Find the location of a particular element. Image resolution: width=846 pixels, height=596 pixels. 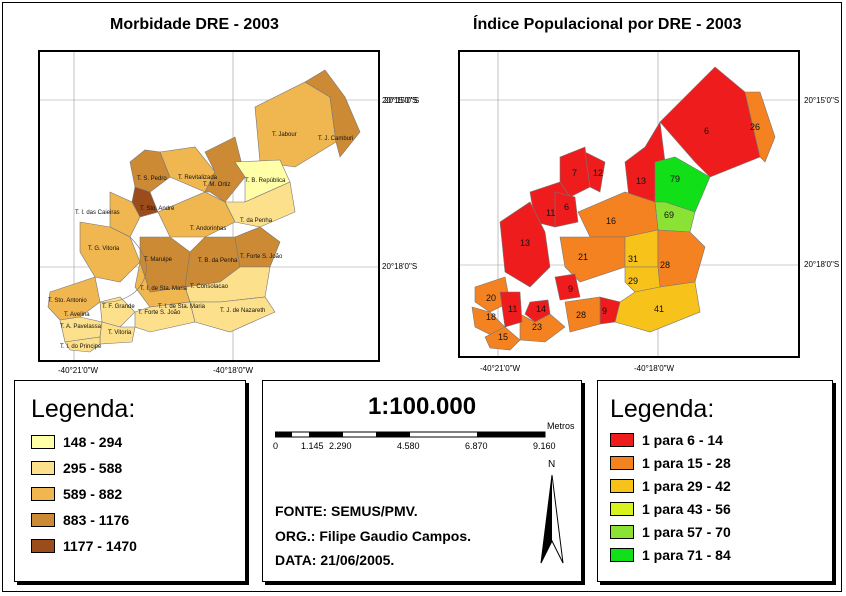

legend-label: 1 para 57 - 70 is located at coordinates (686, 532).